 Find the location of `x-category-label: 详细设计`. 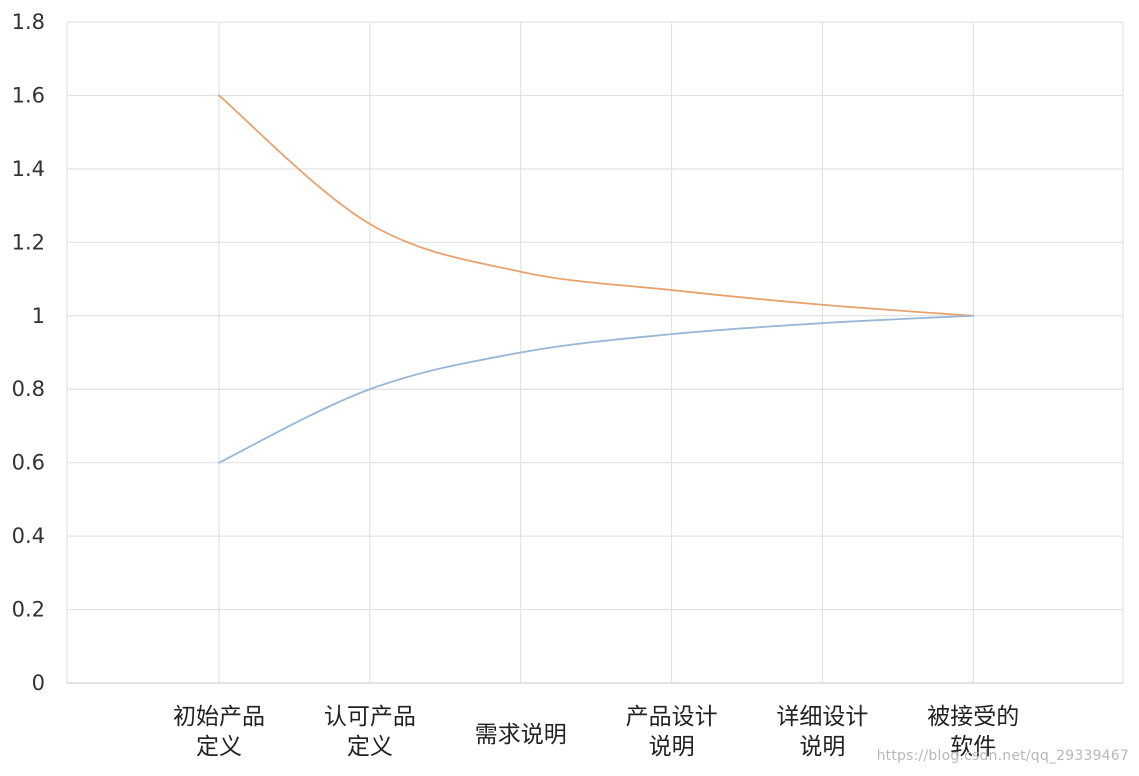

x-category-label: 详细设计 is located at coordinates (822, 717).